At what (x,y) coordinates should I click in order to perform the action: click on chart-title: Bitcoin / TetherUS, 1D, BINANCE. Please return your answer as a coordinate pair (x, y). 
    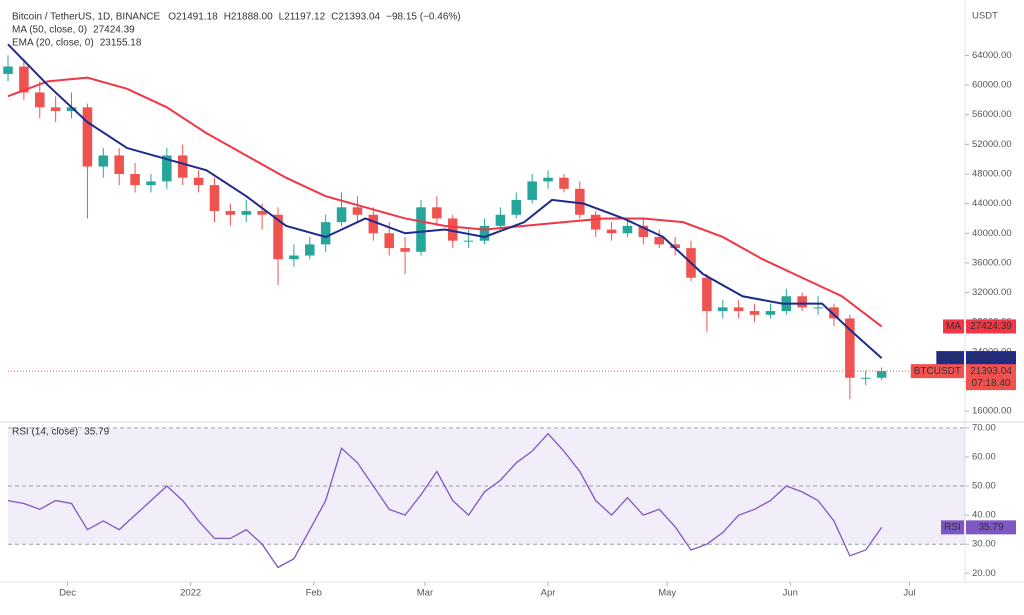
    Looking at the image, I should click on (86, 17).